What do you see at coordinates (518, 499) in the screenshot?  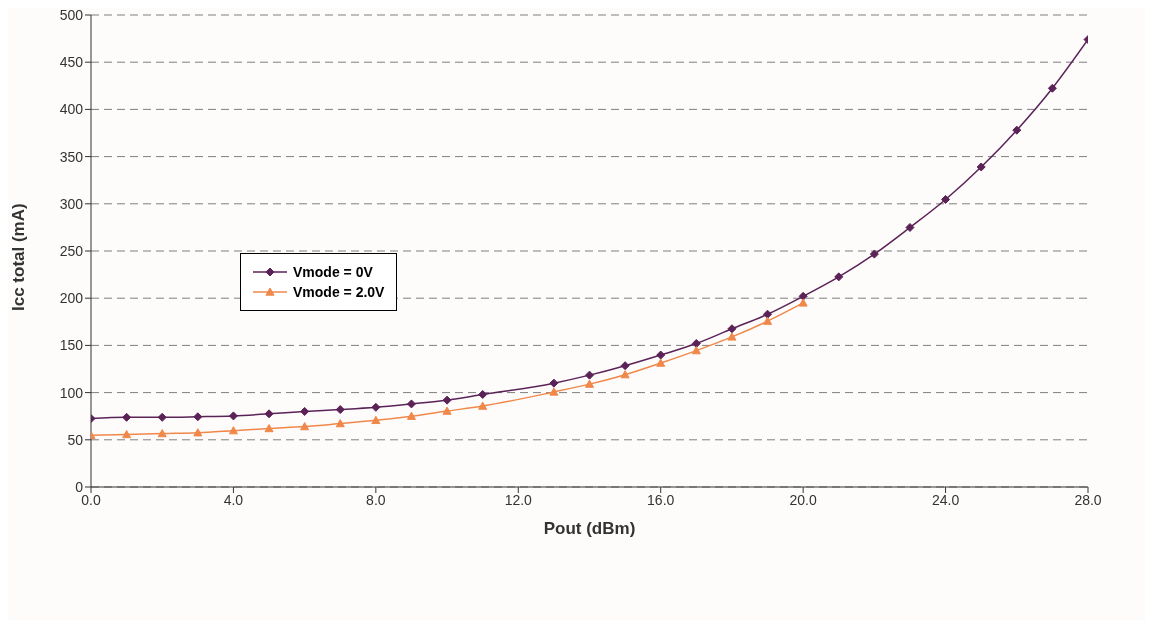 I see `x-tick-label: 12.0` at bounding box center [518, 499].